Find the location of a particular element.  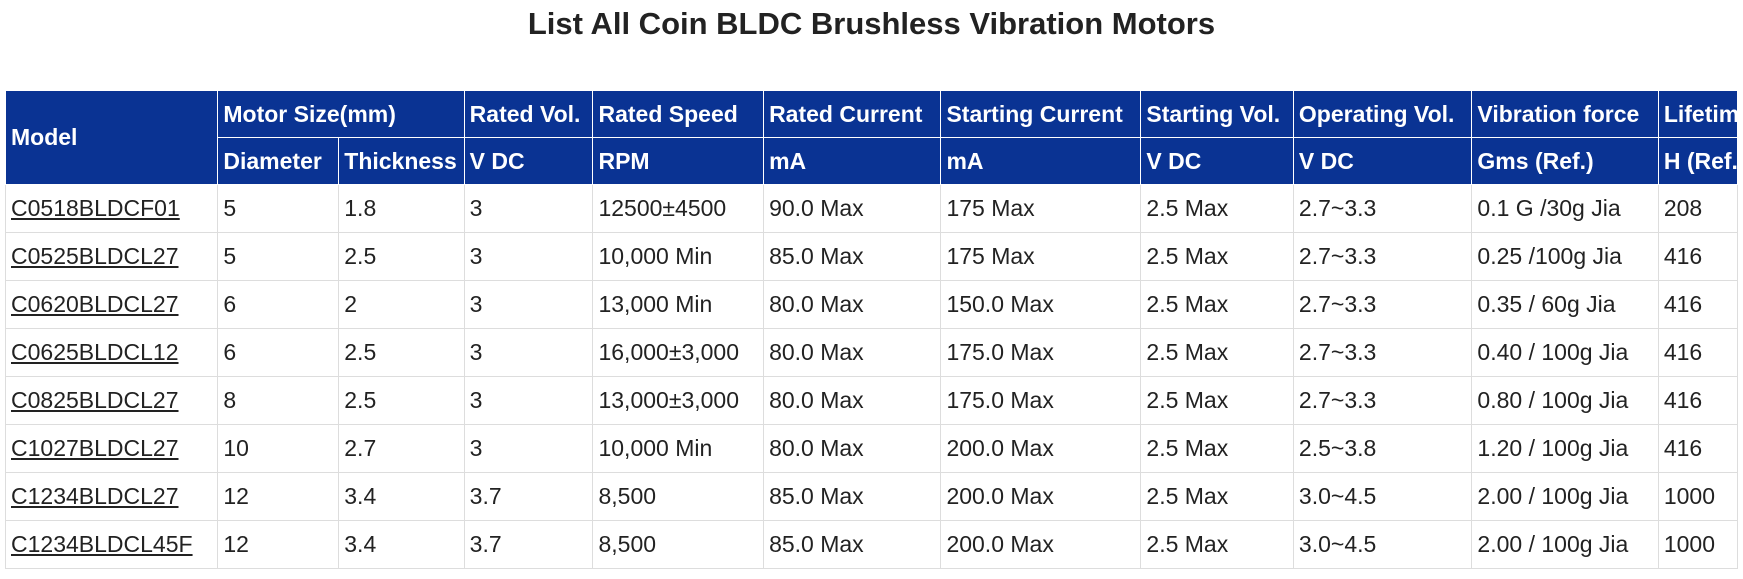

cell-vibration-force: 0.35 / 60g Jia is located at coordinates (1565, 304).